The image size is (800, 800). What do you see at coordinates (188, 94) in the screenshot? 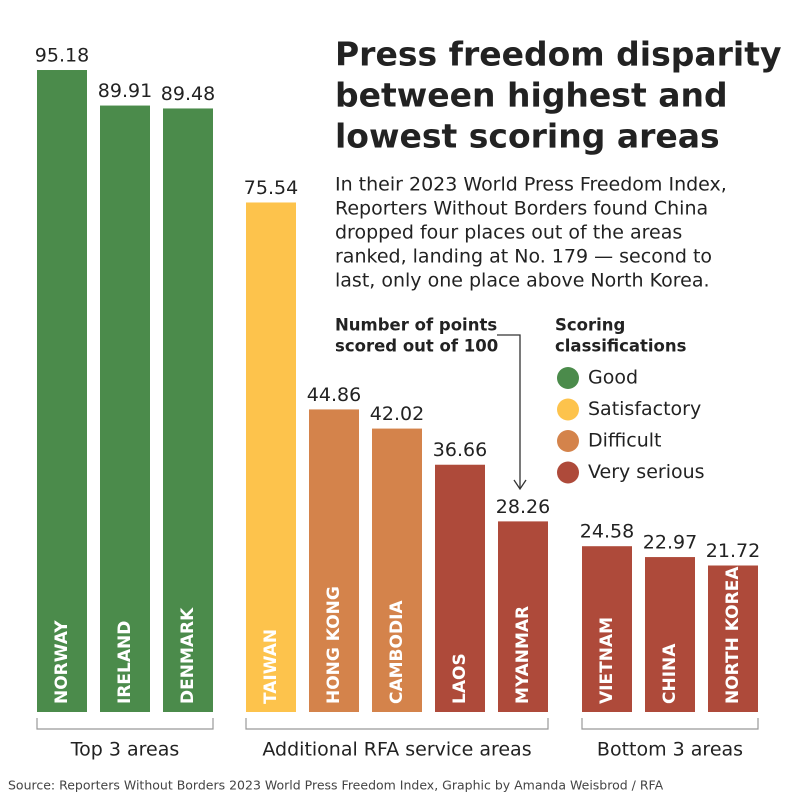
I see `value-label: 89.48` at bounding box center [188, 94].